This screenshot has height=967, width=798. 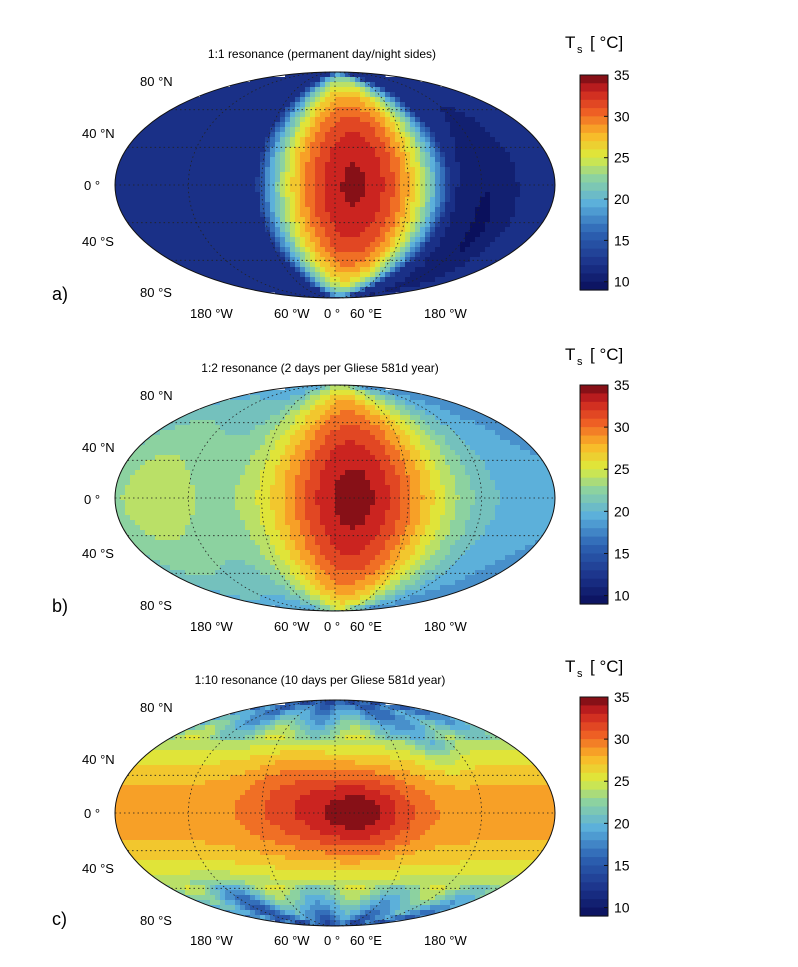 What do you see at coordinates (156, 920) in the screenshot?
I see `lat-label-80s: 80 °S` at bounding box center [156, 920].